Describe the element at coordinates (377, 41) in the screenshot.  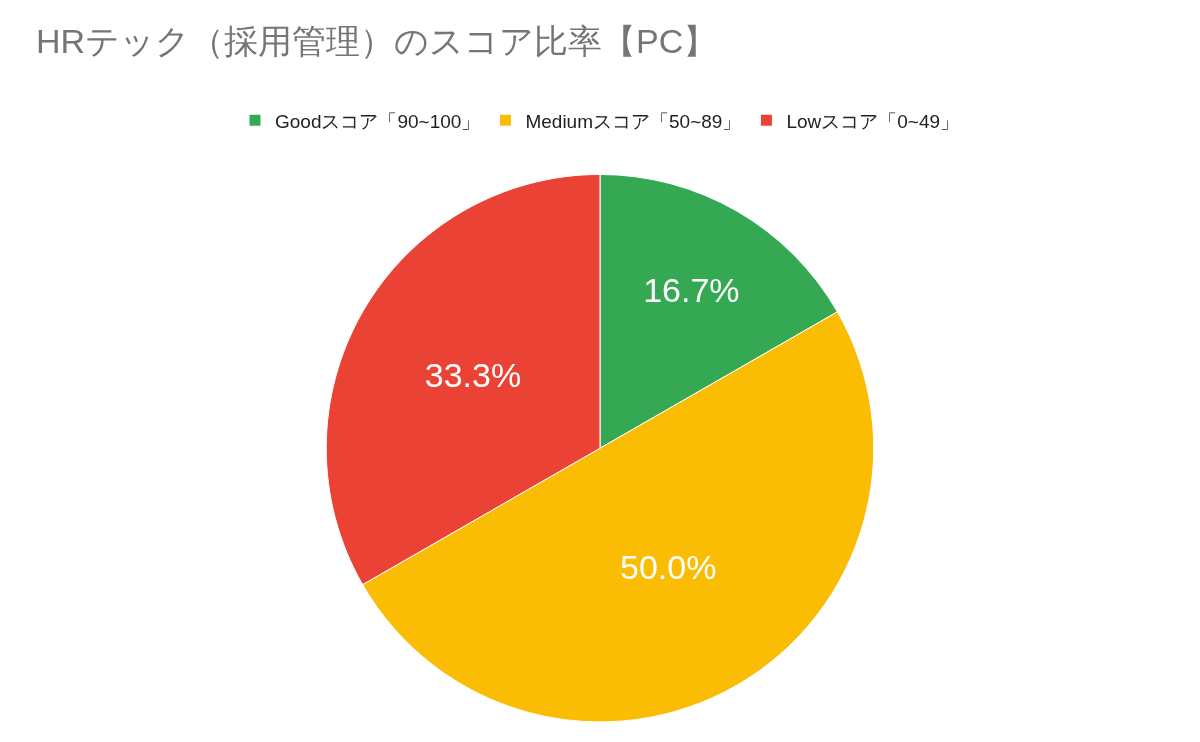
I see `chart-title: HRテック（採用管理）のスコア比率【PC】` at that location.